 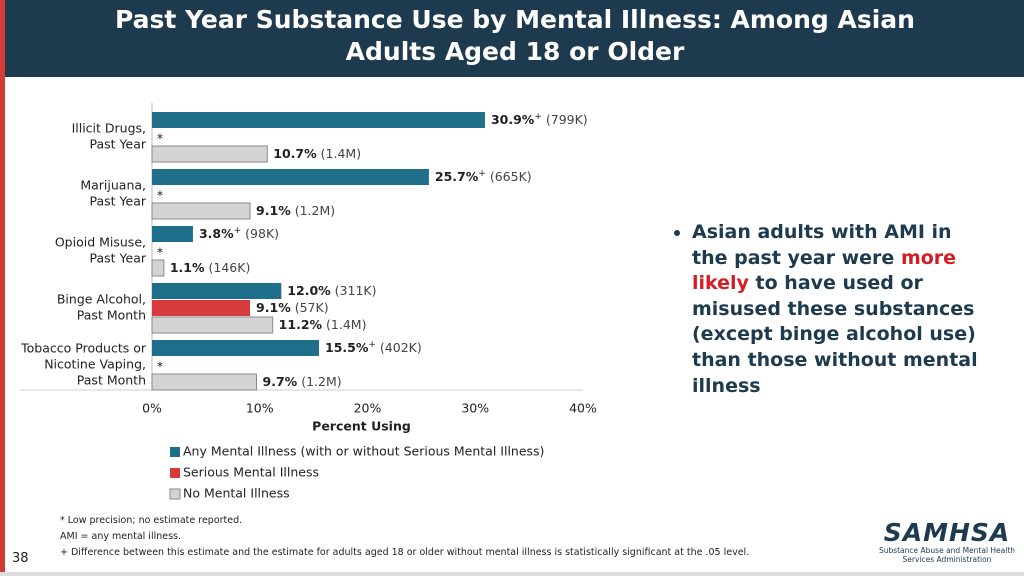 I want to click on value-label: 1.1% (146K), so click(x=210, y=267).